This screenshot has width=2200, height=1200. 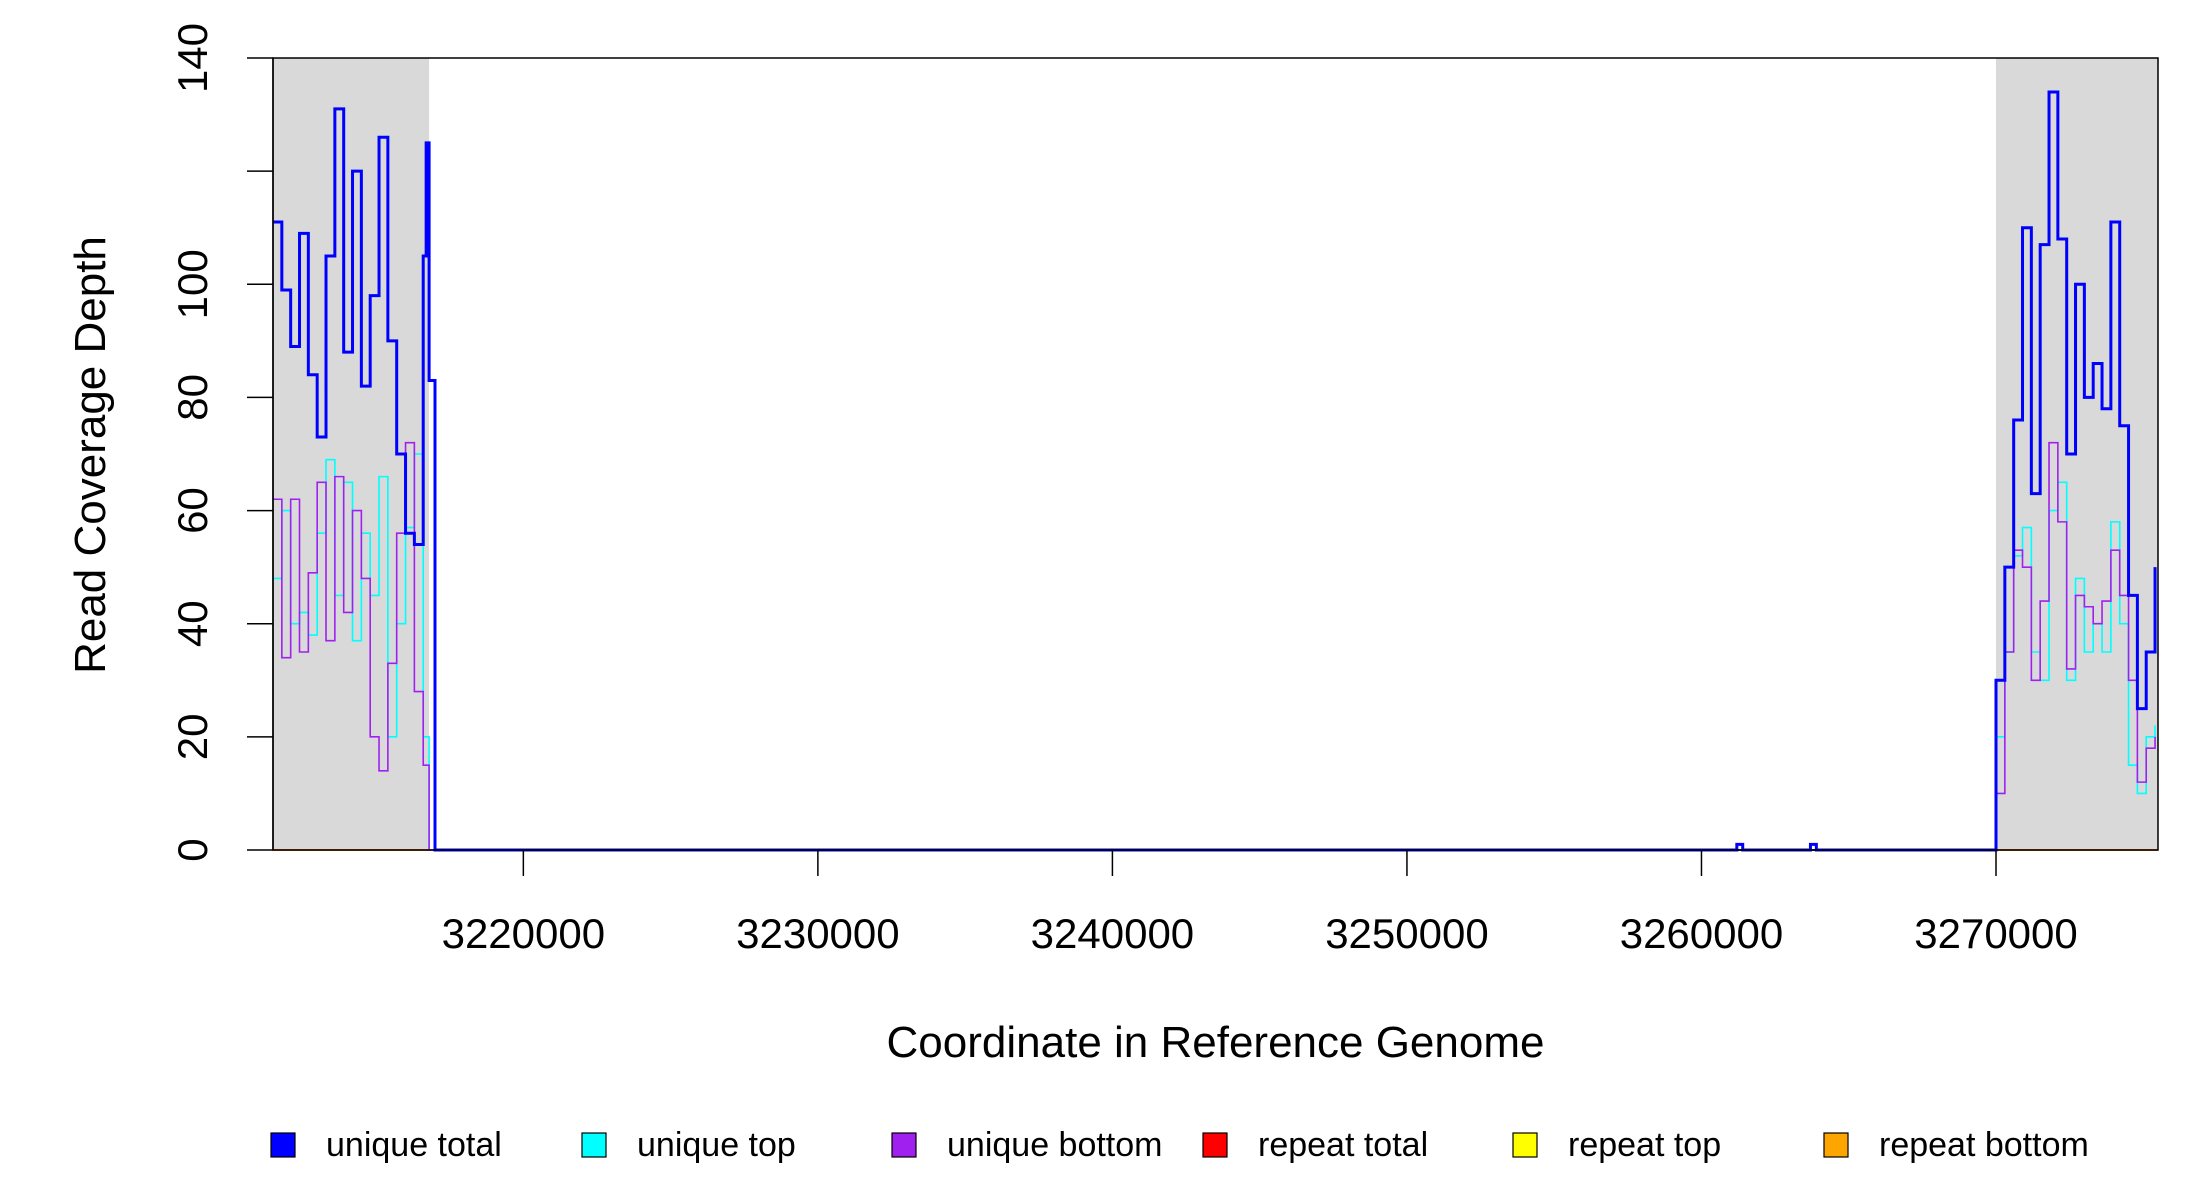 I want to click on x-tick-label: 3220000, so click(x=524, y=933).